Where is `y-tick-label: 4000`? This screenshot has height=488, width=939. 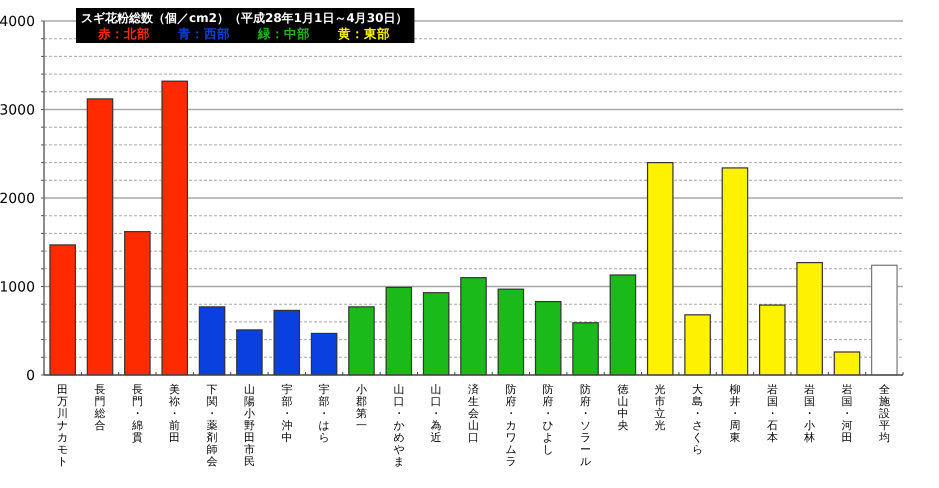 y-tick-label: 4000 is located at coordinates (17, 22).